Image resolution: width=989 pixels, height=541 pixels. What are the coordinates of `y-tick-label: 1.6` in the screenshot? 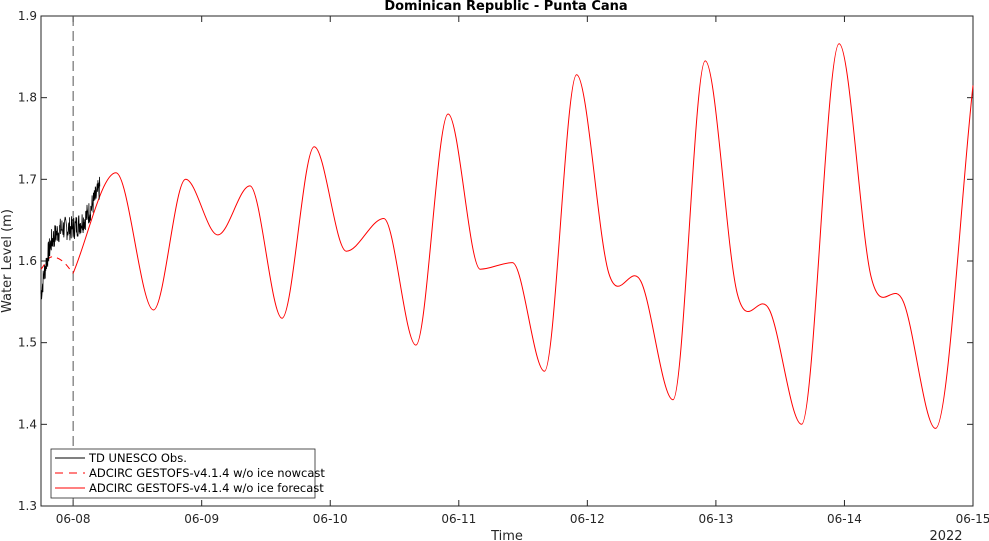 It's located at (27, 261).